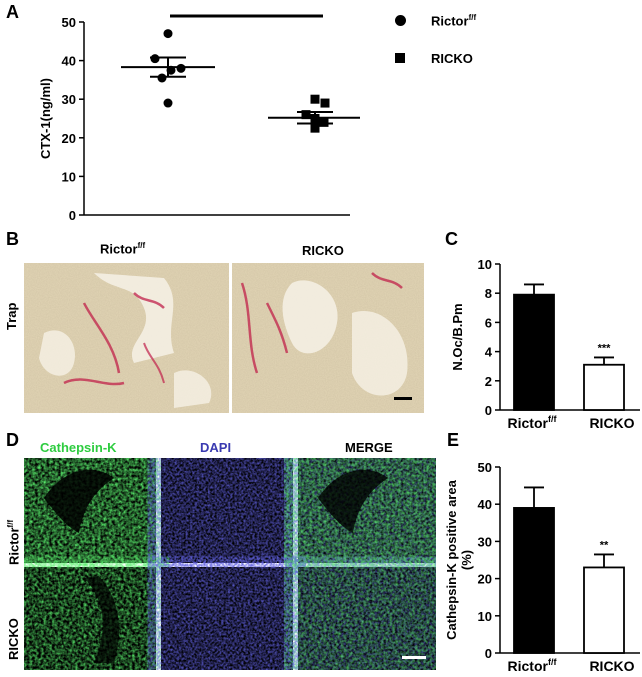 This screenshot has width=642, height=677. I want to click on panel-label-a: A, so click(12, 12).